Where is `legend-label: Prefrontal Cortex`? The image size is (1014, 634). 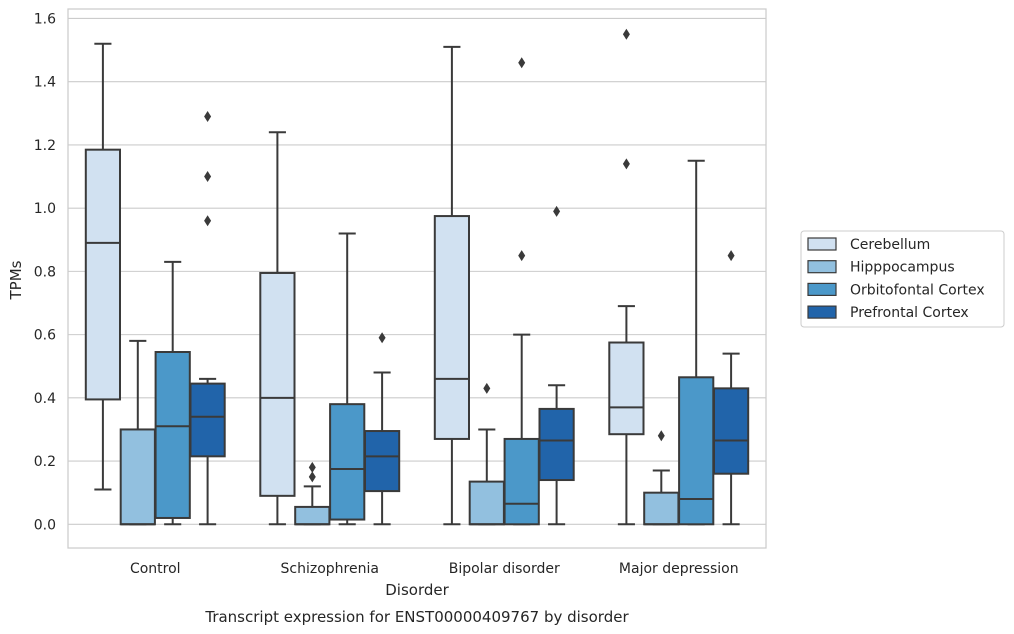
legend-label: Prefrontal Cortex is located at coordinates (909, 313).